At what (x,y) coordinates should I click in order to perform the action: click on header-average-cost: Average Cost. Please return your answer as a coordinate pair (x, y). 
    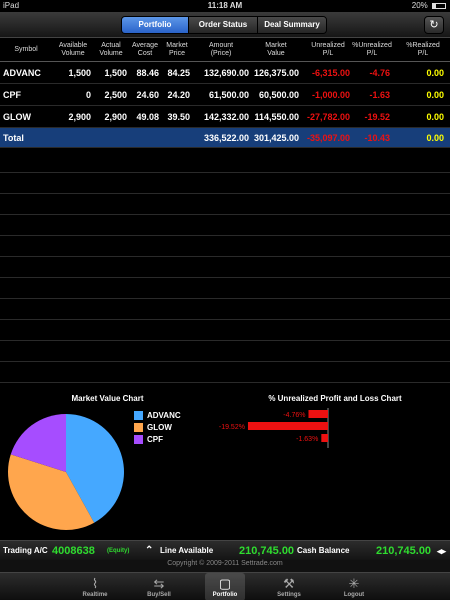
    Looking at the image, I should click on (145, 49).